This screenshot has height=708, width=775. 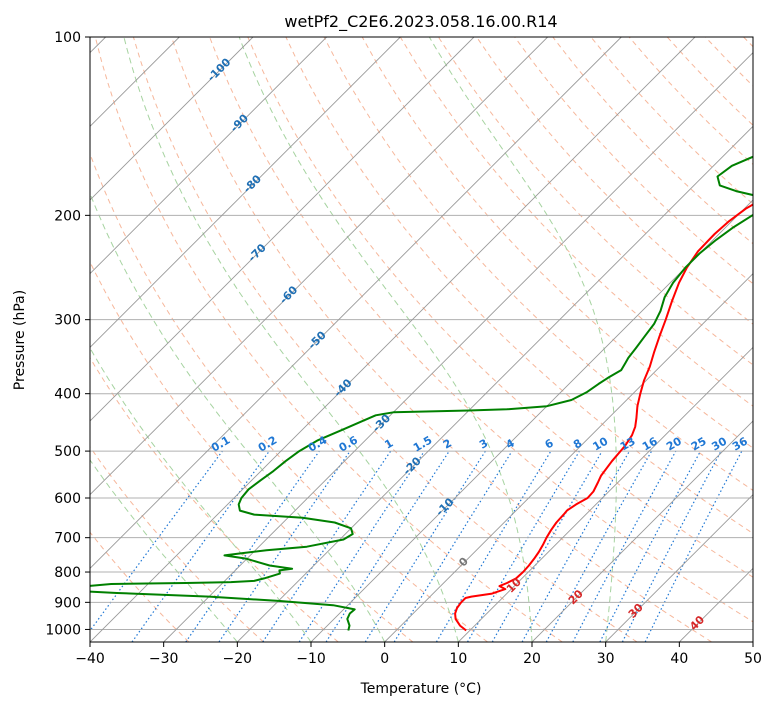 I want to click on y-tick-label: 1000, so click(x=63, y=630).